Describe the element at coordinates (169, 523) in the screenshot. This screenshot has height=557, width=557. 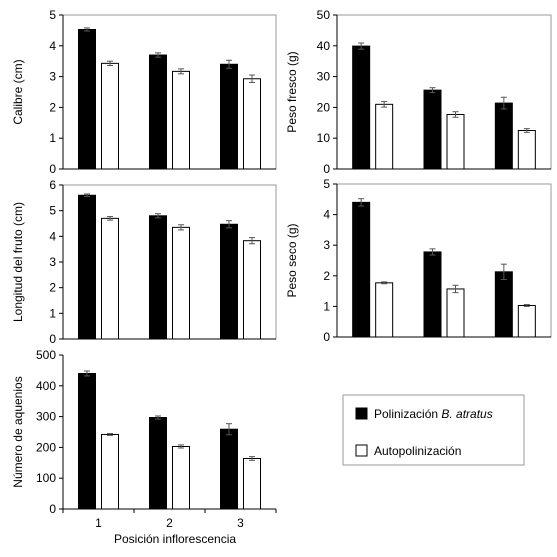
I see `numero-aquenios-x-tick-label: 2` at that location.